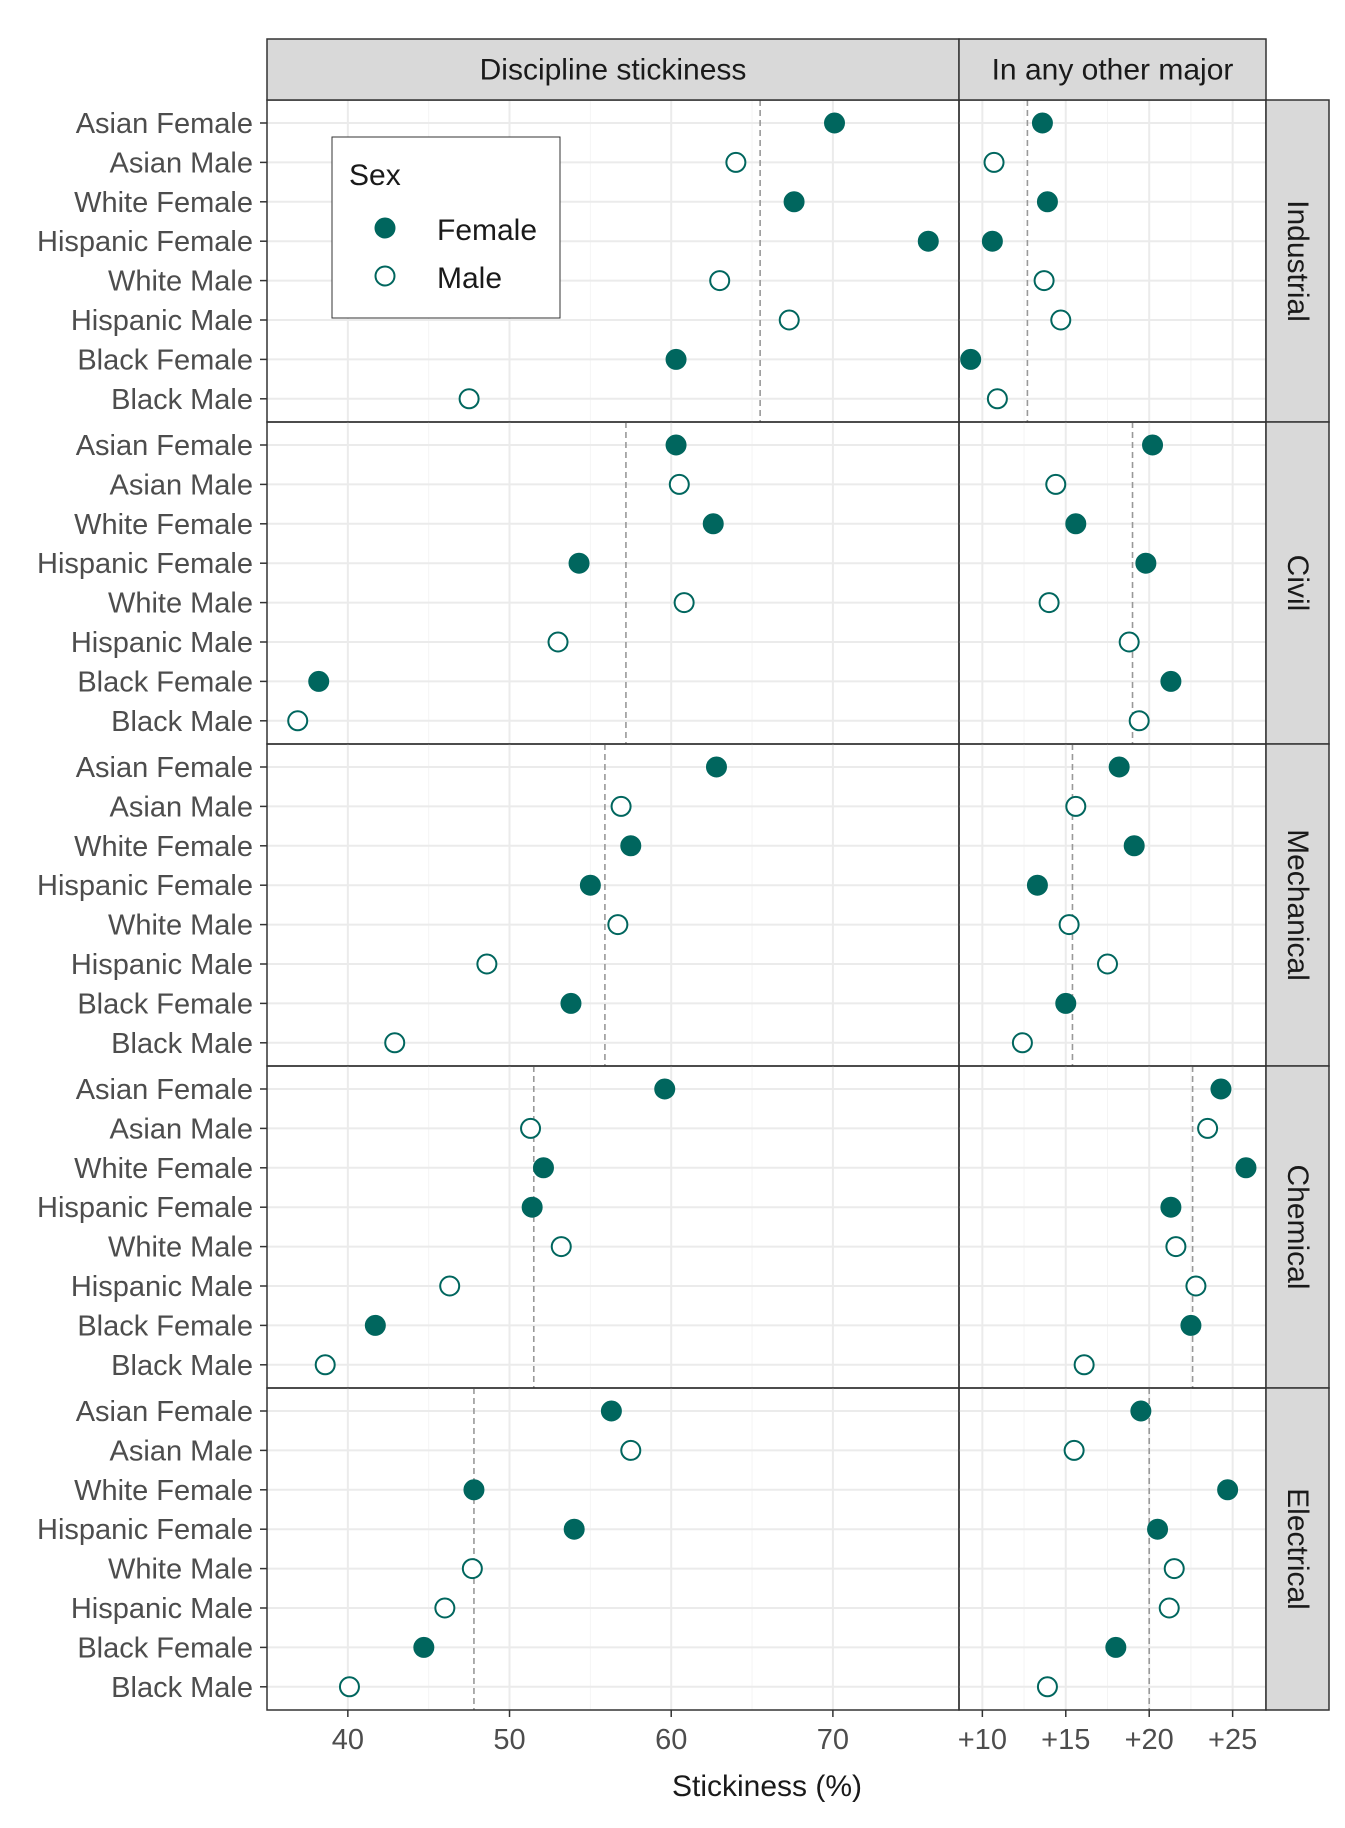 This screenshot has height=1828, width=1345. Describe the element at coordinates (1232, 1740) in the screenshot. I see `x-tick-label: +25` at that location.